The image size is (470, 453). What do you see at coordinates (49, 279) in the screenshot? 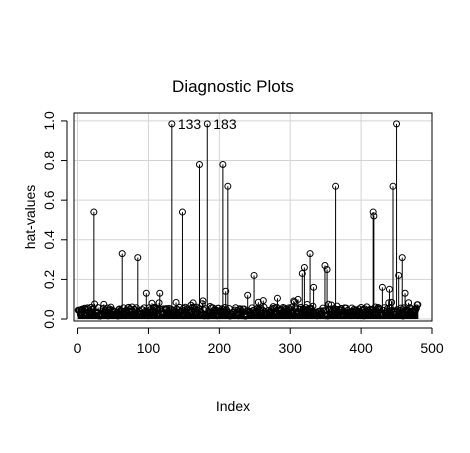
I see `y-tick-label: 0.2` at bounding box center [49, 279].